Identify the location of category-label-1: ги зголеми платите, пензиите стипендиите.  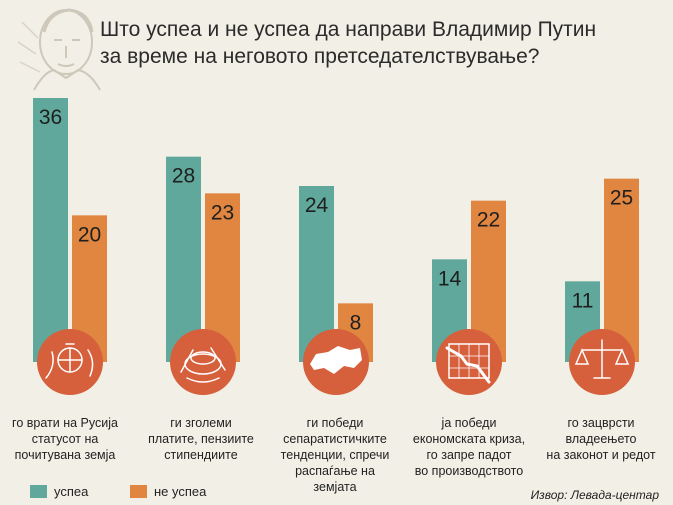
(201, 439).